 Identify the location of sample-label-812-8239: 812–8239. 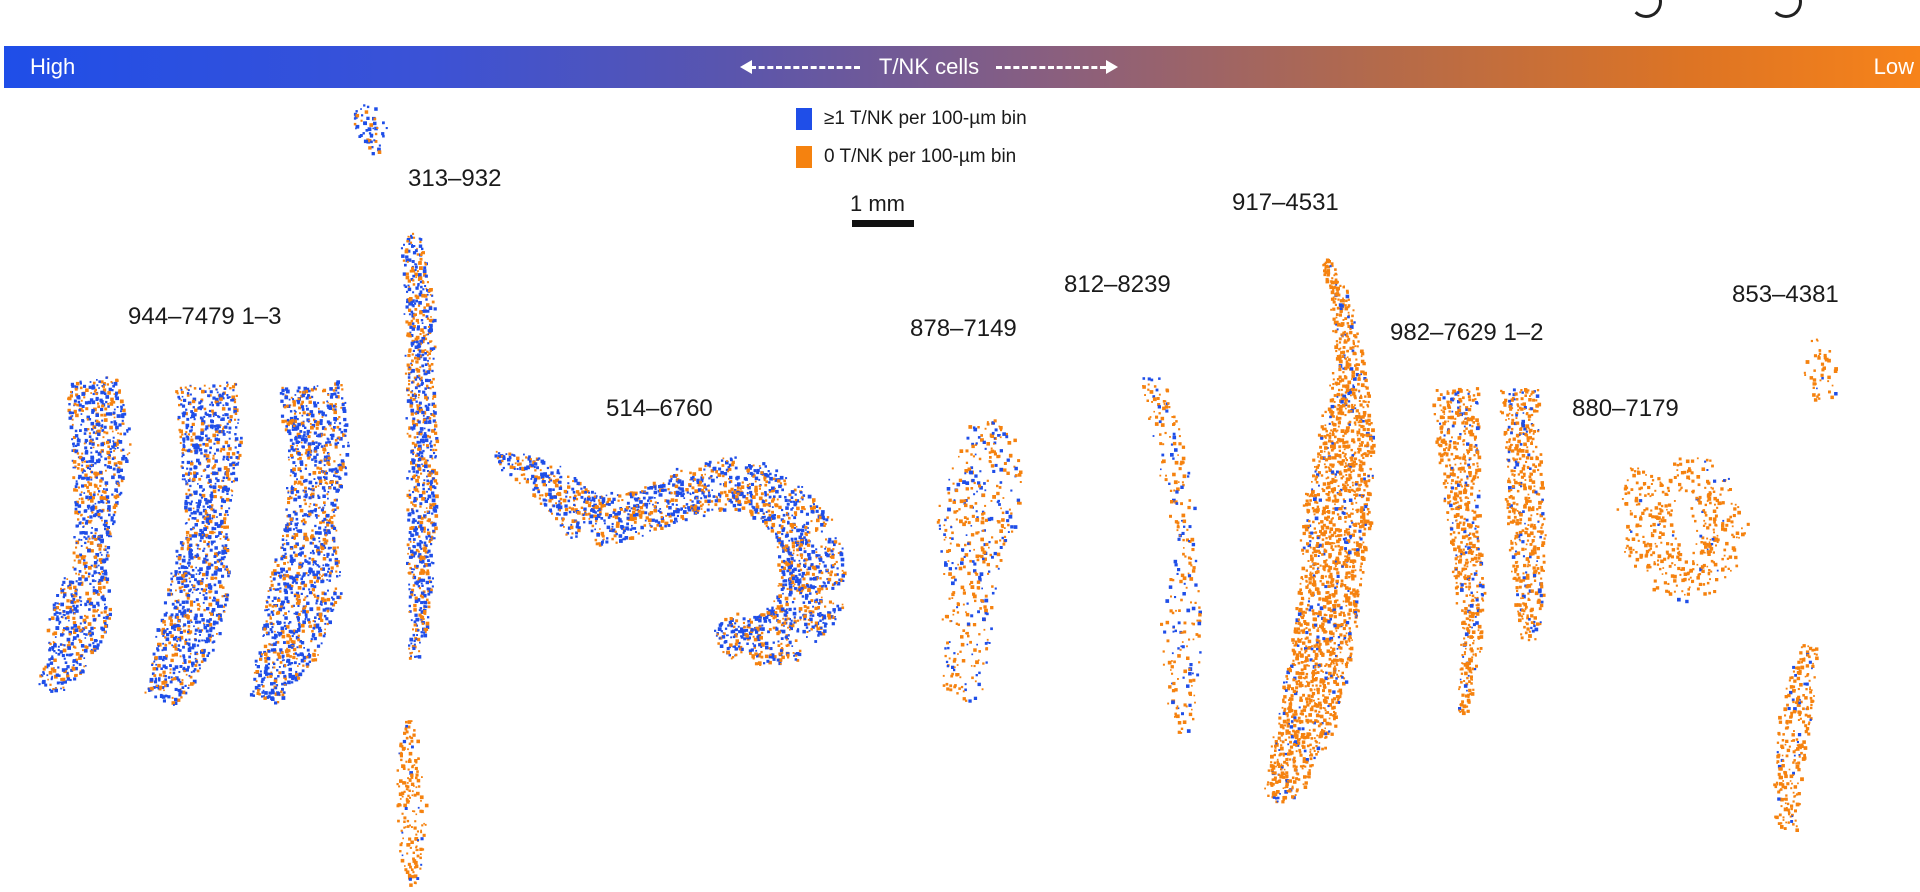
(1117, 284).